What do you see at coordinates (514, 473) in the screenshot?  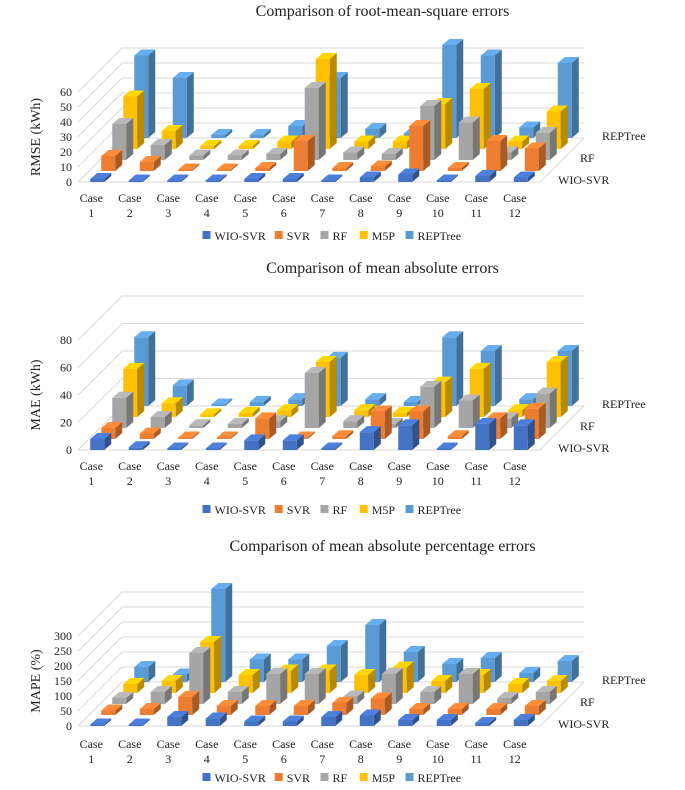 I see `x-tick-label: Case 12` at bounding box center [514, 473].